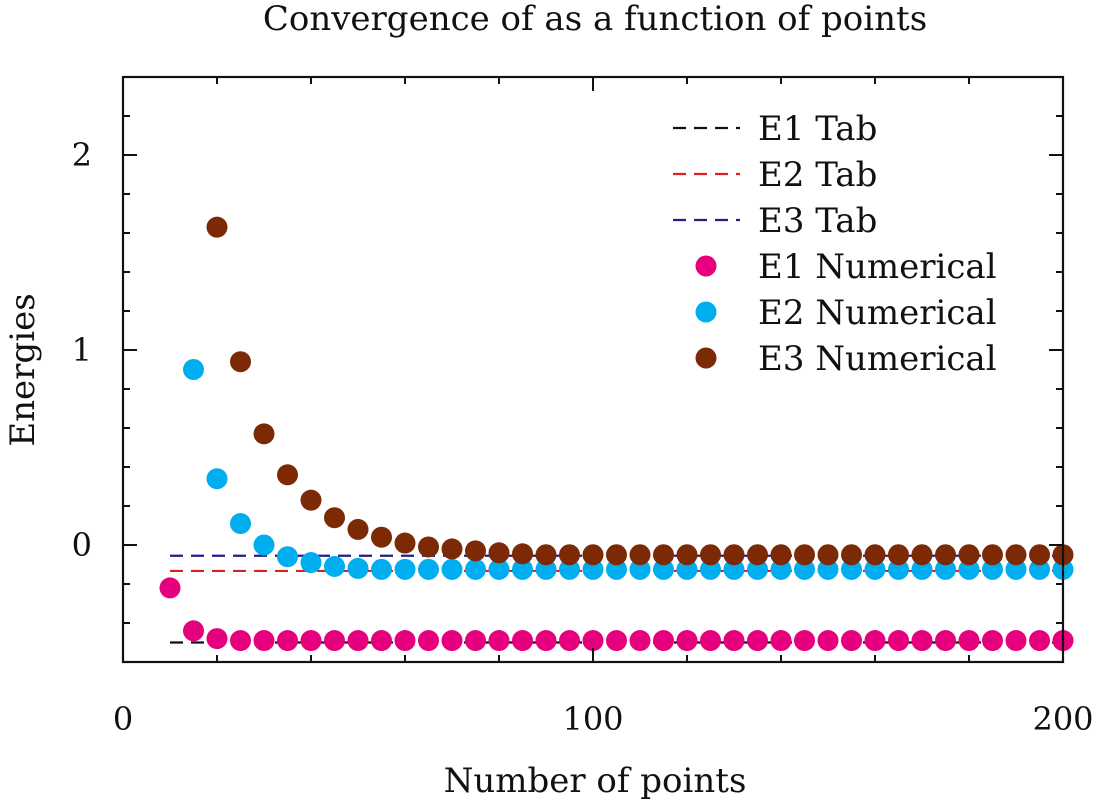 Image resolution: width=1098 pixels, height=806 pixels. Describe the element at coordinates (846, 267) in the screenshot. I see `legend-entry-e1-numerical: E1 Numerical` at that location.